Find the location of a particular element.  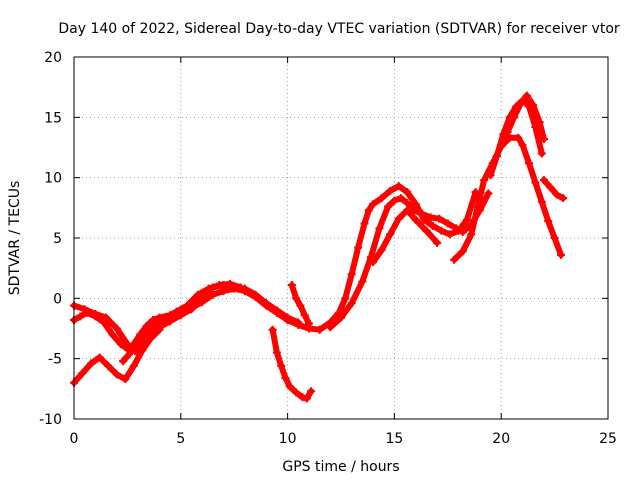

x-tick-label: 5 is located at coordinates (180, 439).